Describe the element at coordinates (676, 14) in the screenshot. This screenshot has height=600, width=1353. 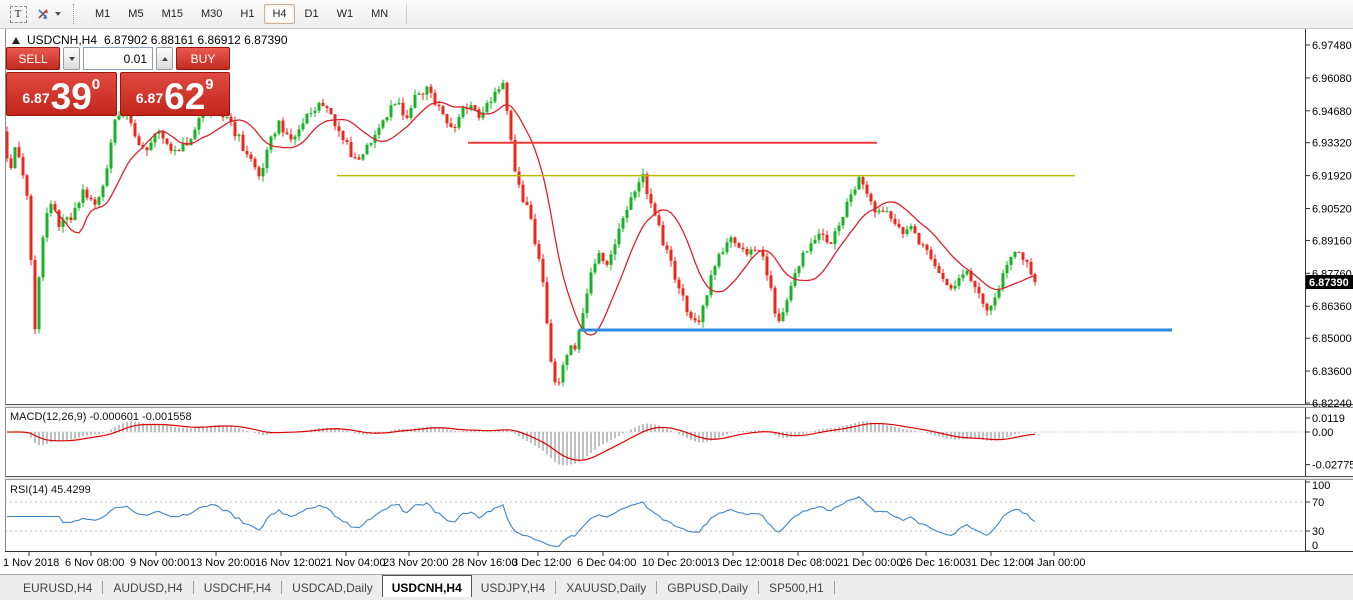
I see `toolbar: T M1 M5 M15 M30 H1 H4 D1 W1 MN` at that location.